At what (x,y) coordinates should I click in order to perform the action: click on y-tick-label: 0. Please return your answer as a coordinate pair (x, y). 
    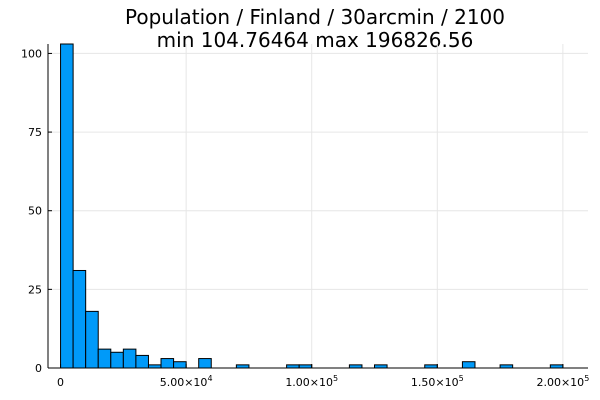
    Looking at the image, I should click on (38, 368).